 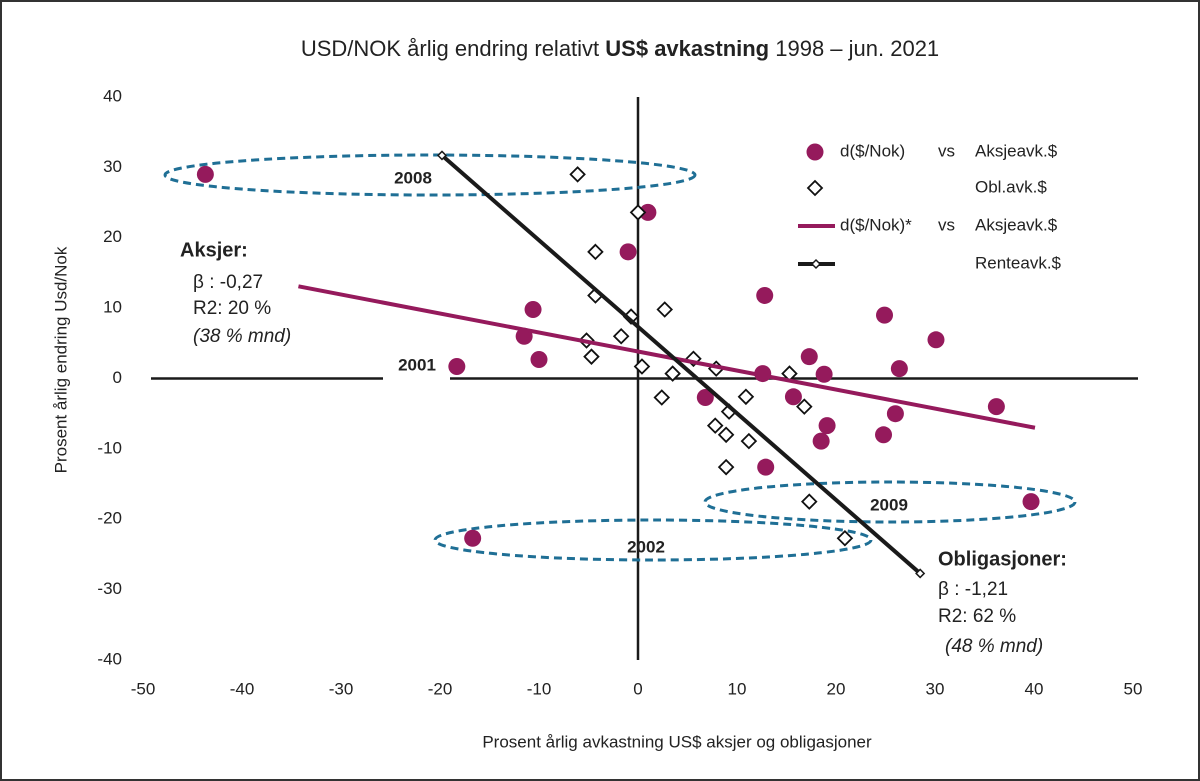 I want to click on x-tick-label: -40, so click(x=242, y=688).